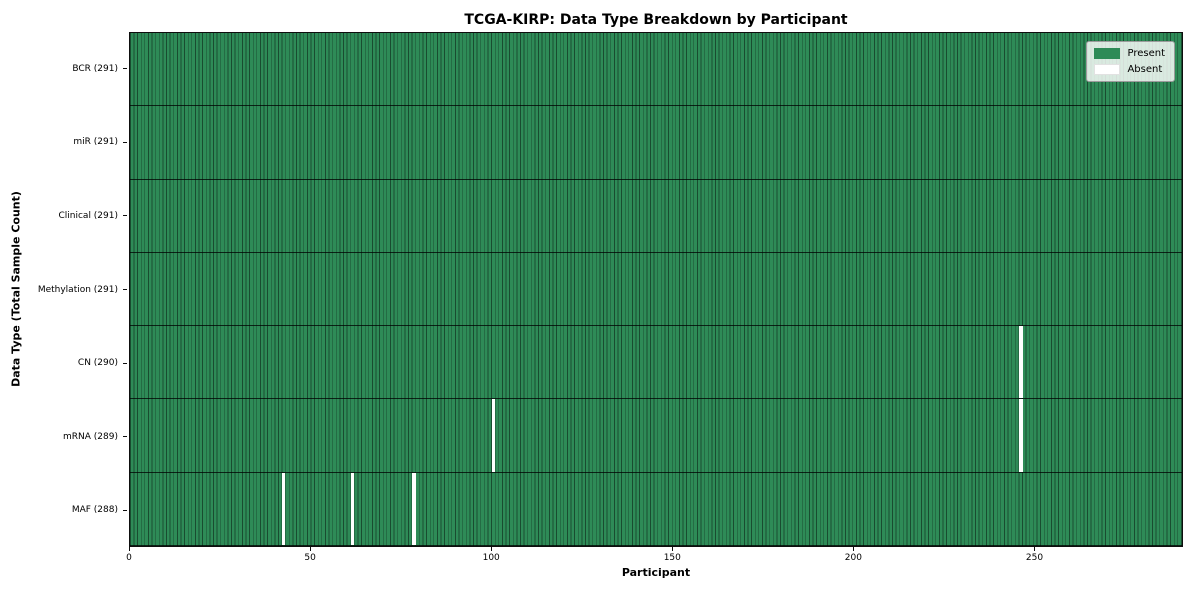 This screenshot has width=1200, height=600. I want to click on y-tick-label: BCR (291), so click(95, 68).